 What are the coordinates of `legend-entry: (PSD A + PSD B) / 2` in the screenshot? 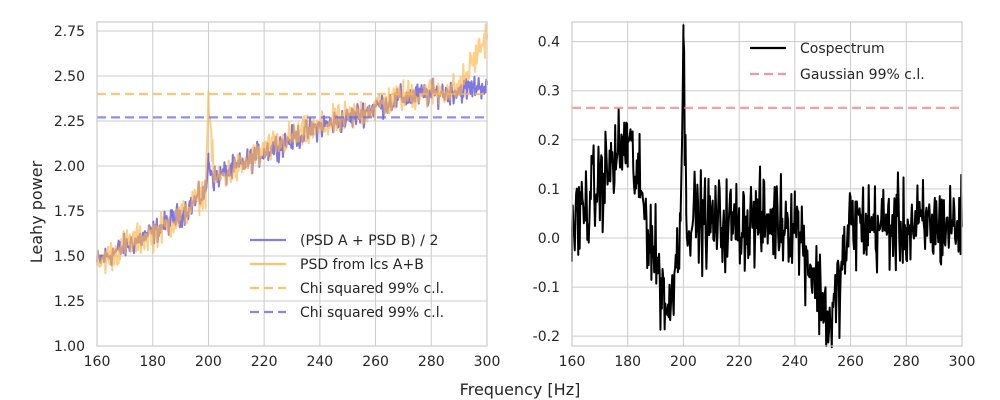 It's located at (369, 241).